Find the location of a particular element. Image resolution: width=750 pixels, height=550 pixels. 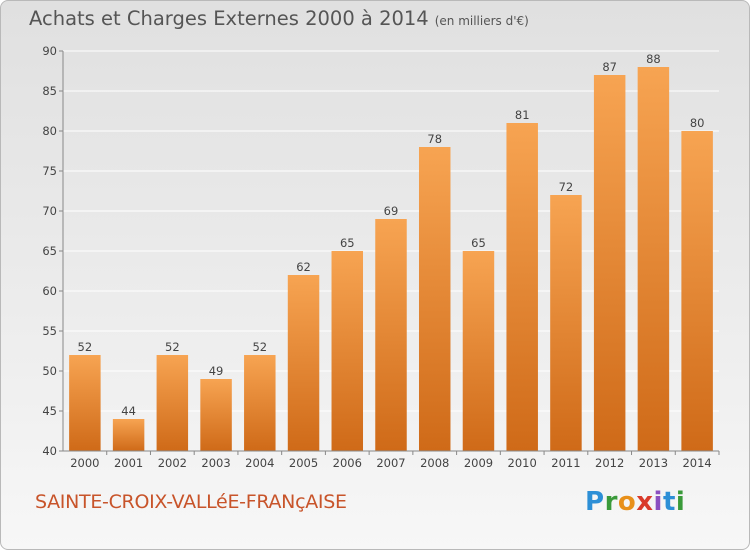

x-tick-label: 2011 is located at coordinates (565, 463).